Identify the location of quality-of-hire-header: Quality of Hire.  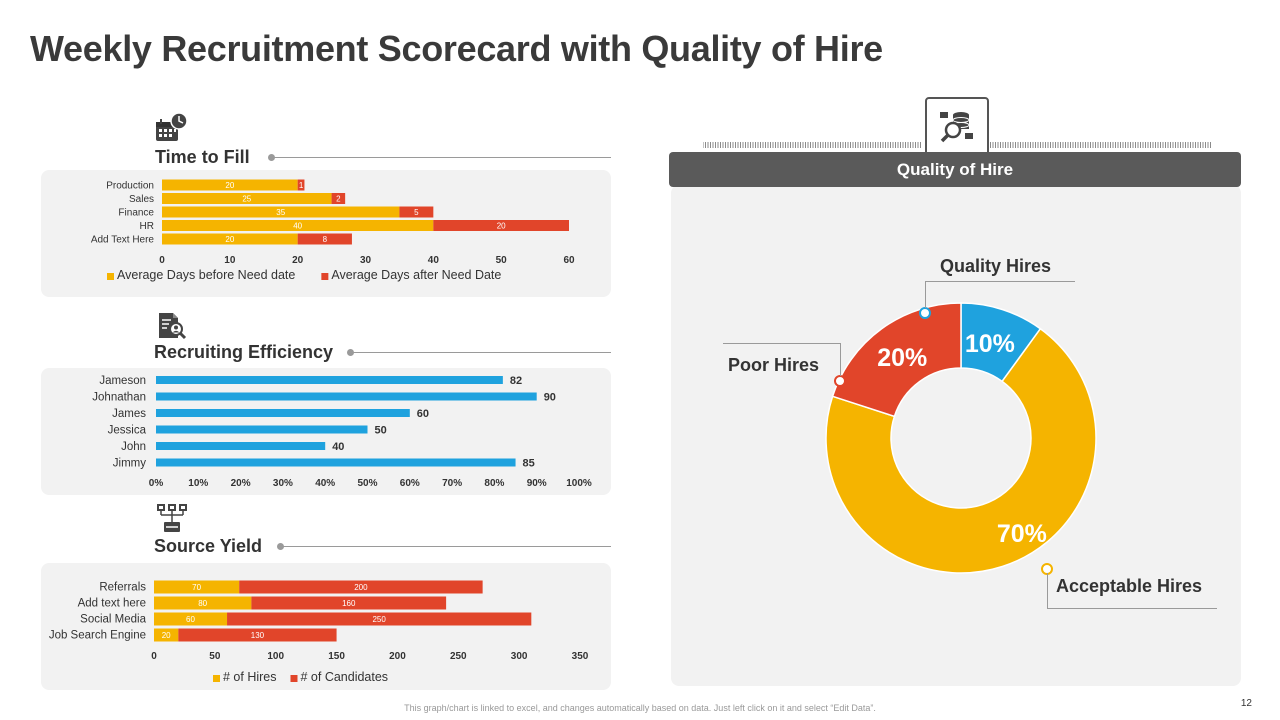
(955, 169).